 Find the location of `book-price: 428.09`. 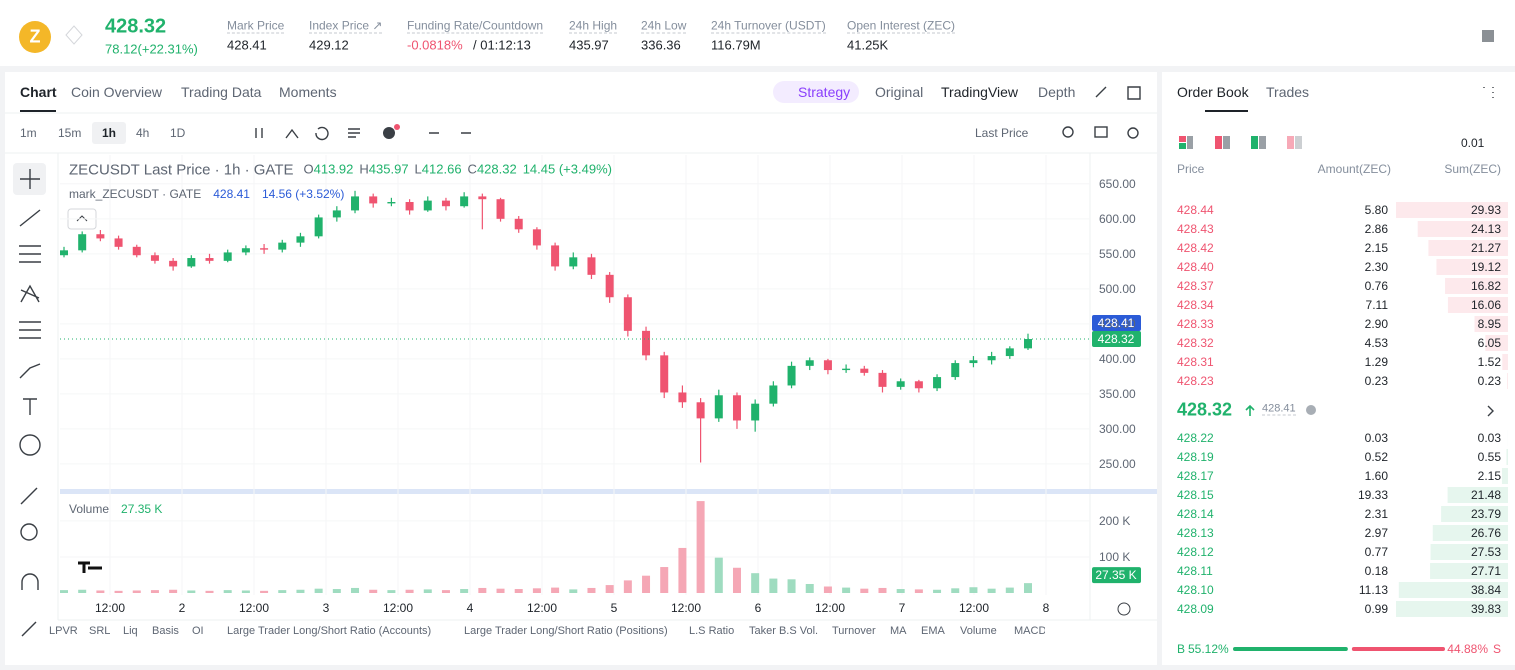

book-price: 428.09 is located at coordinates (1195, 609).